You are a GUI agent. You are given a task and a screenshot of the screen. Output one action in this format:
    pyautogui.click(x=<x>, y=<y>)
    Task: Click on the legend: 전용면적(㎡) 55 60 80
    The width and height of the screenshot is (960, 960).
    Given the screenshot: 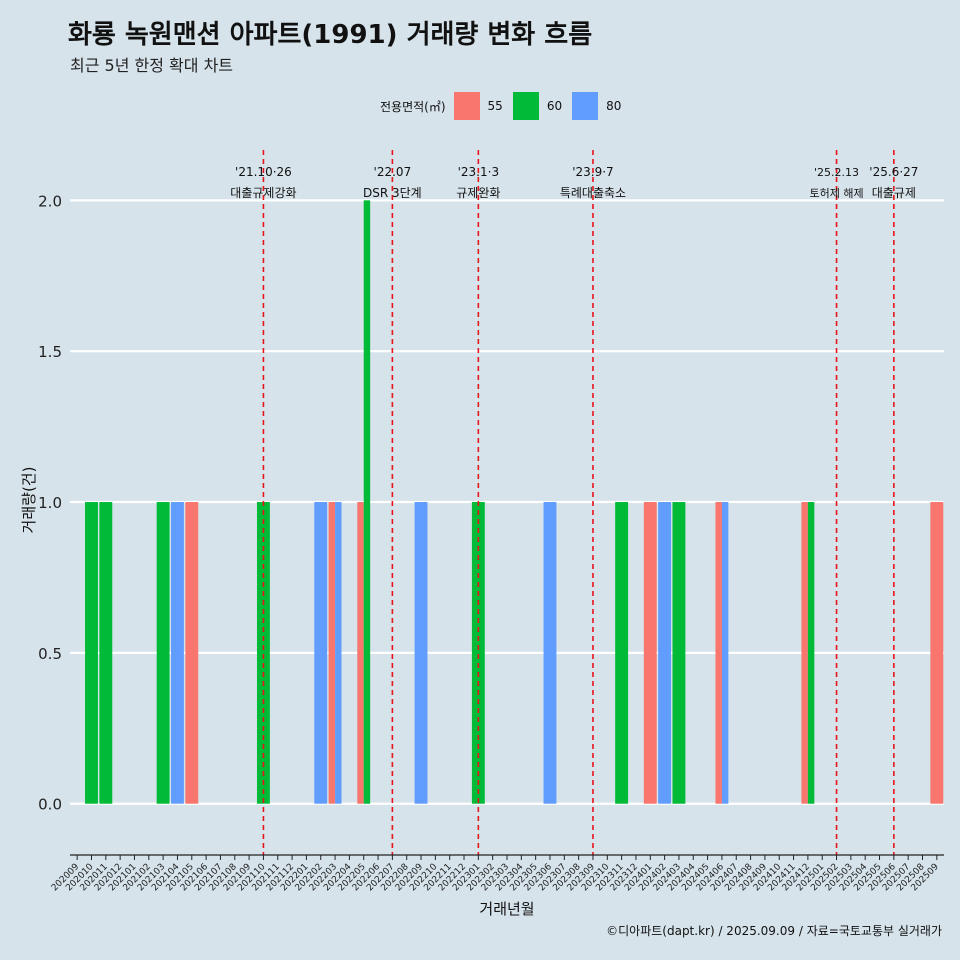 What is the action you would take?
    pyautogui.click(x=505, y=106)
    